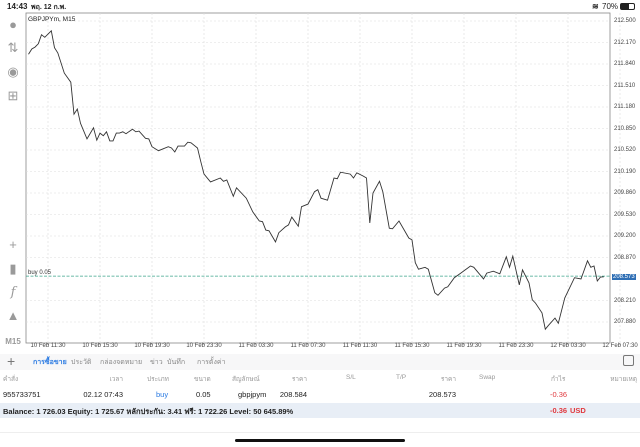  What do you see at coordinates (103, 394) in the screenshot?
I see `order-time: 02.12 07:43` at bounding box center [103, 394].